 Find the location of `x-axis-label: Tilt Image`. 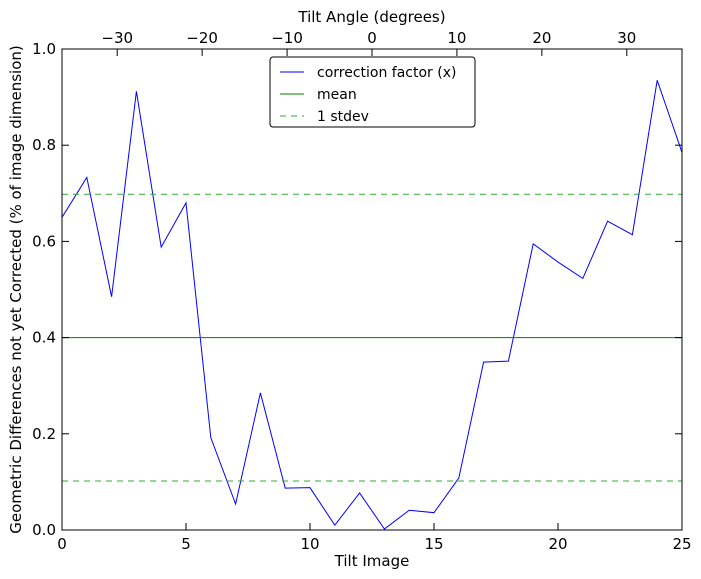

x-axis-label: Tilt Image is located at coordinates (372, 561).